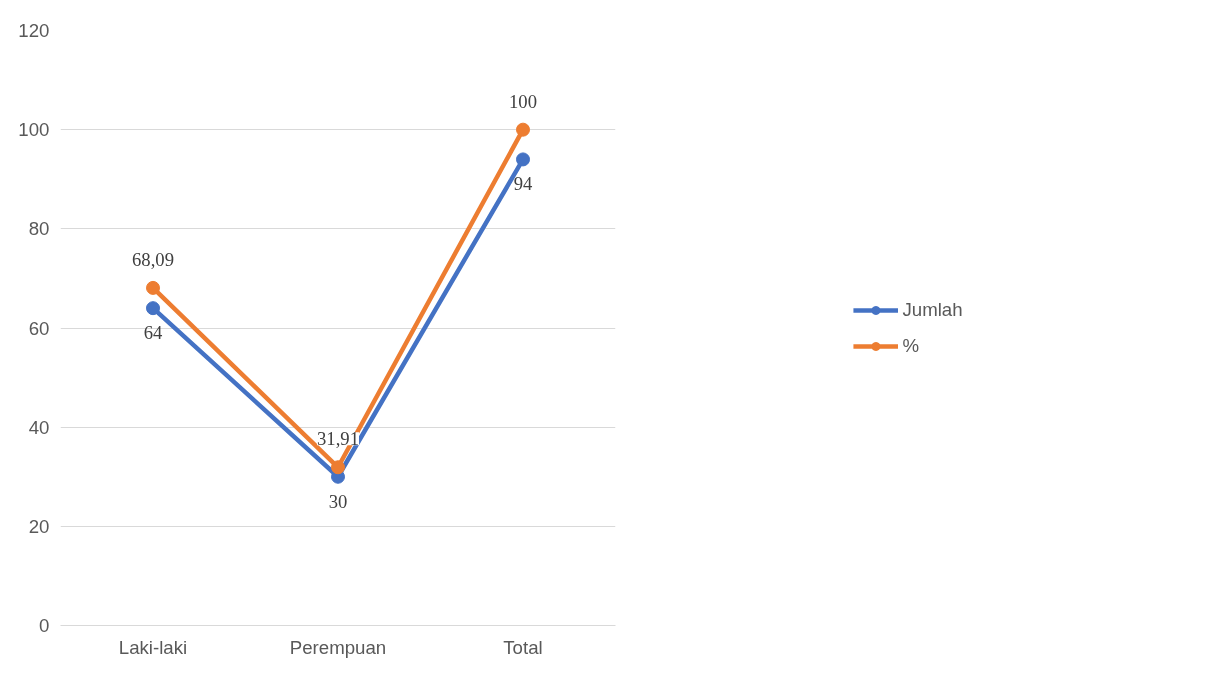 This screenshot has width=1209, height=674. Describe the element at coordinates (523, 647) in the screenshot. I see `x-tick-label: Total` at that location.